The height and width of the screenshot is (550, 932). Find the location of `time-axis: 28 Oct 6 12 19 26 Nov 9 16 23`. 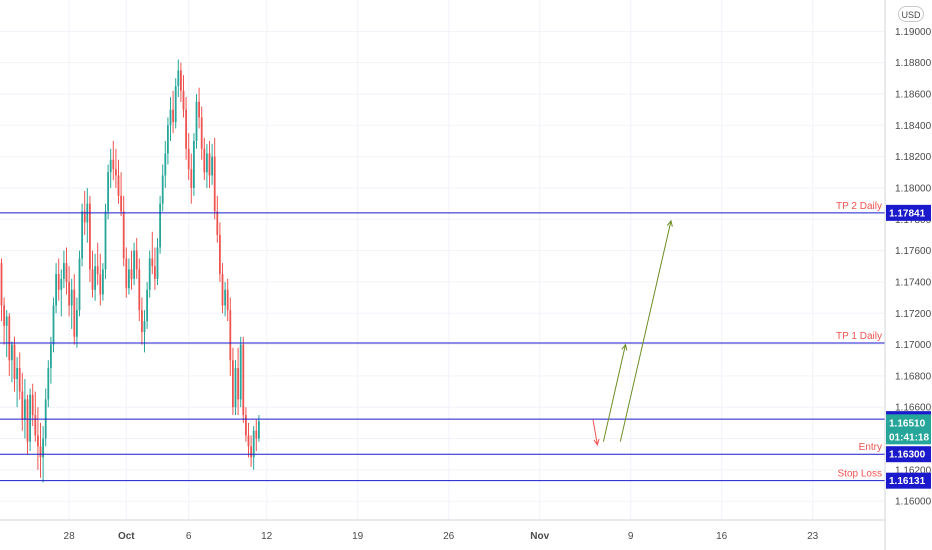

time-axis: 28 Oct 6 12 19 26 Nov 9 16 23 is located at coordinates (442, 530).